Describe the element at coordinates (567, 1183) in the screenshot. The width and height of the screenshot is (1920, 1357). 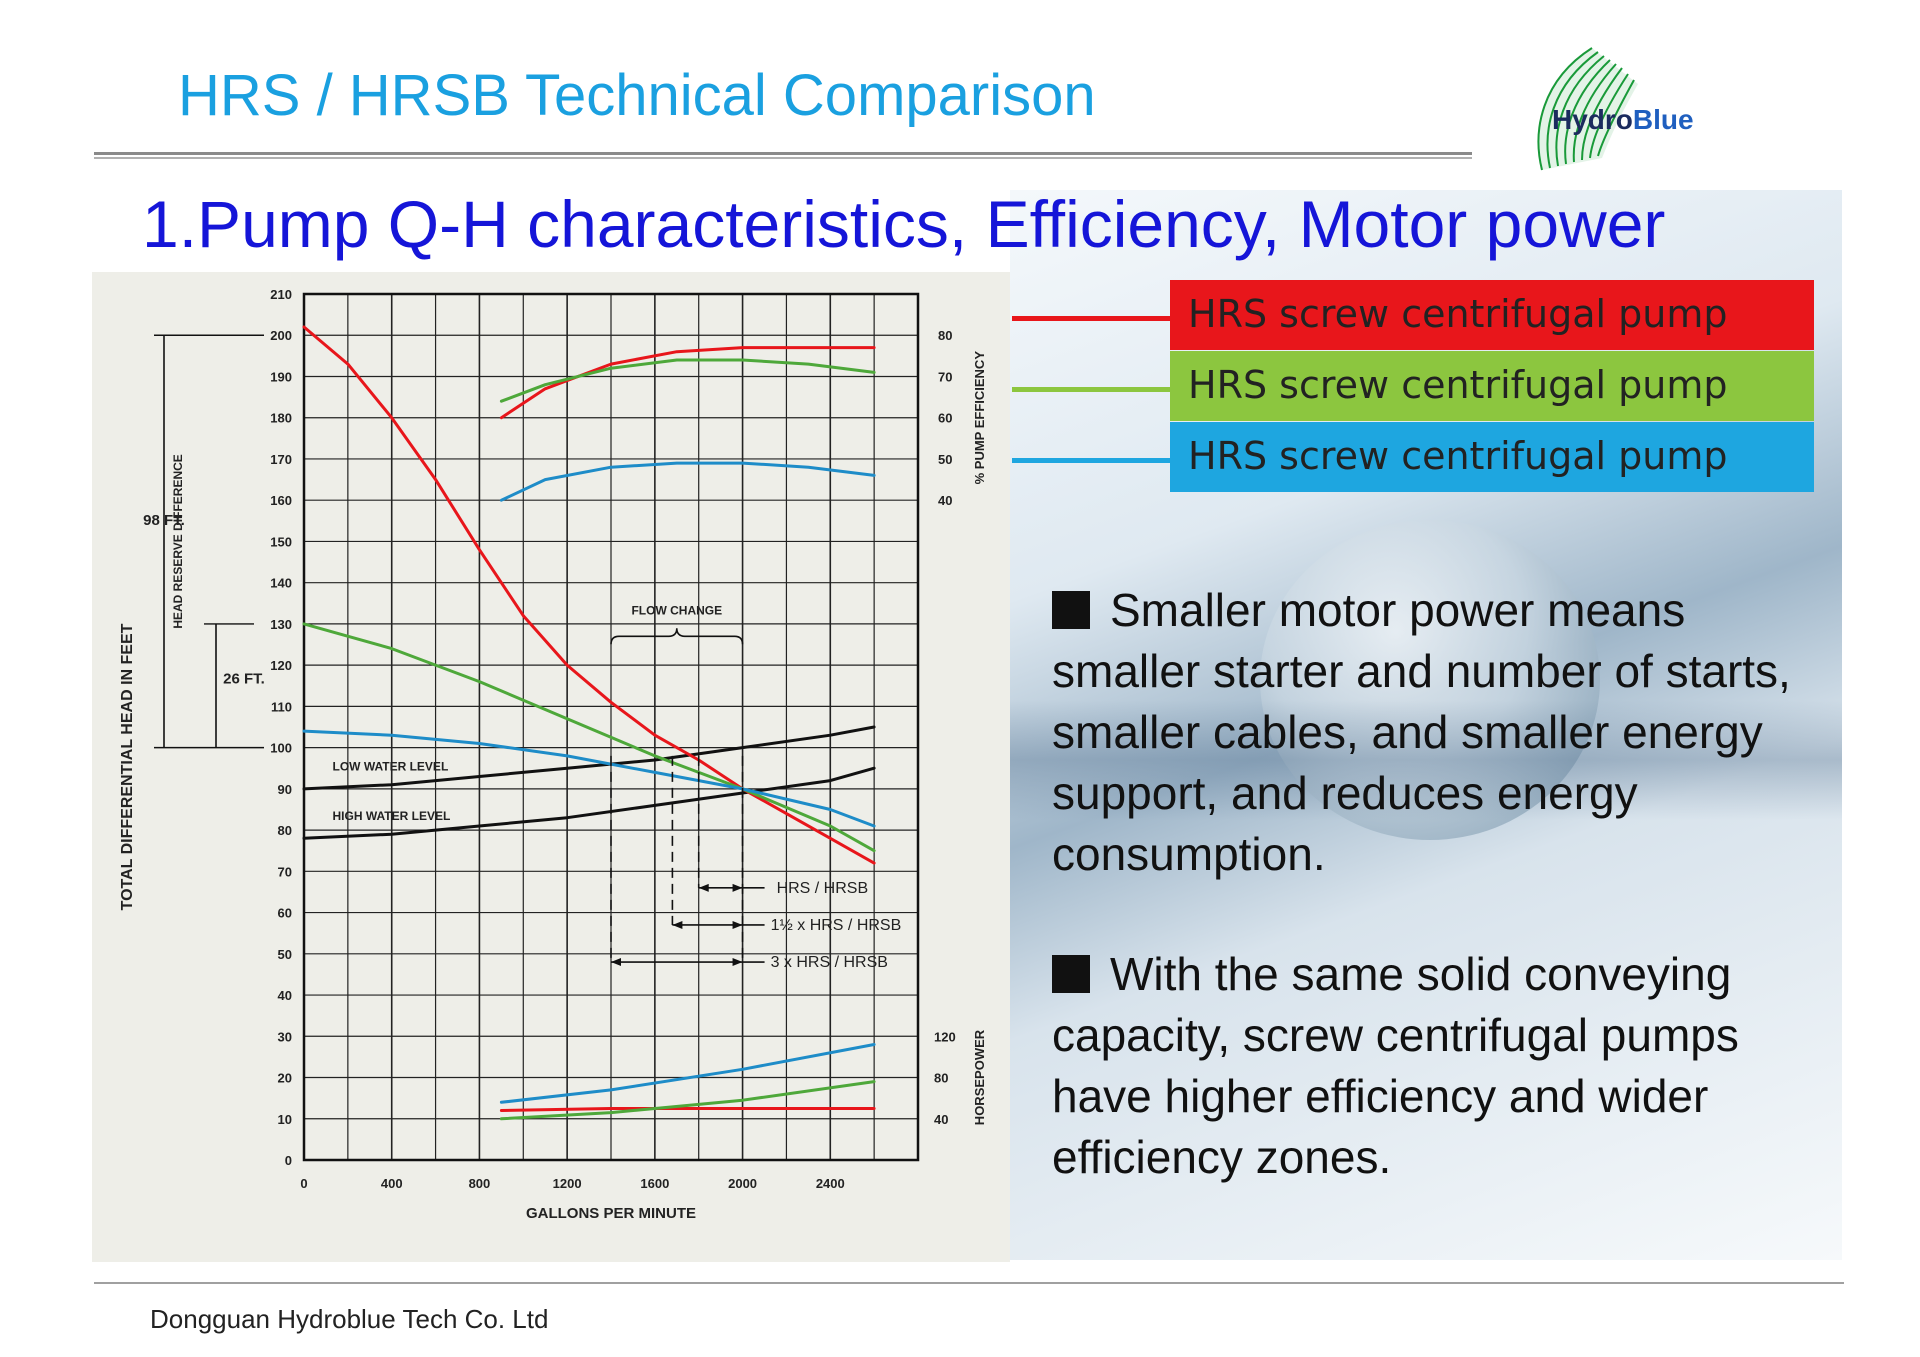
I see `x-tick-label: 1200` at that location.